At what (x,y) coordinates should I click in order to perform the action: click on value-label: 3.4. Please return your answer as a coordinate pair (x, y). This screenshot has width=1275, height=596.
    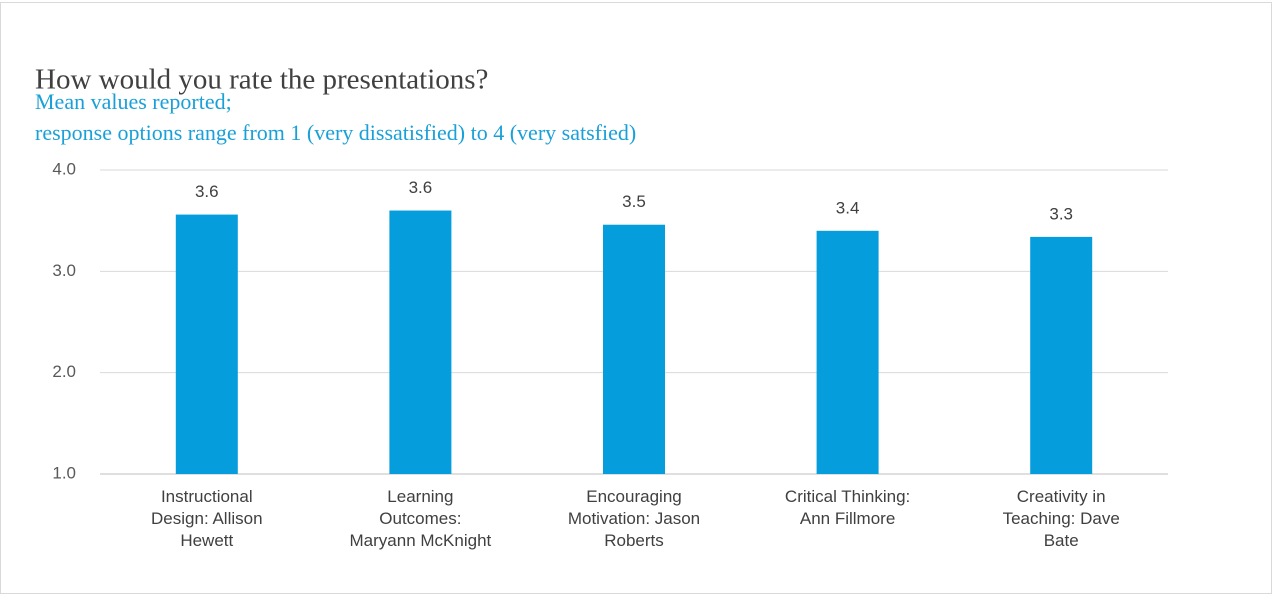
    Looking at the image, I should click on (848, 207).